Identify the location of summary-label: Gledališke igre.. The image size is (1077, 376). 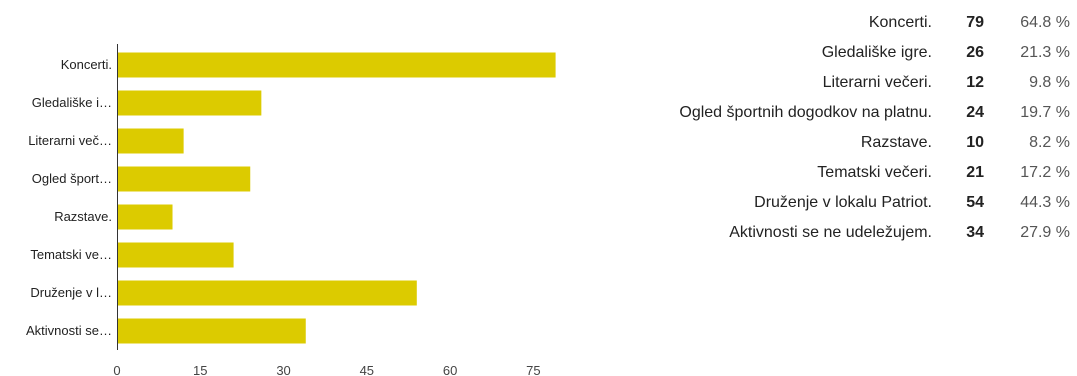
(876, 52).